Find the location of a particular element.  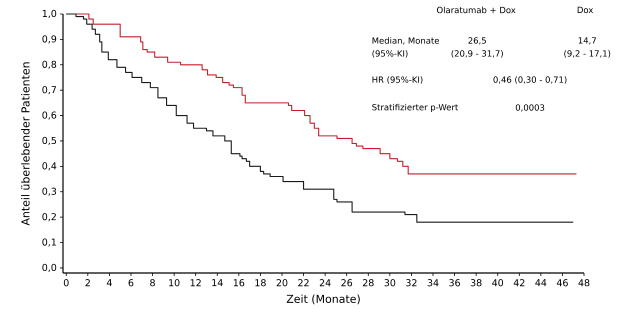

y-tick-label: 0,7 is located at coordinates (49, 90).